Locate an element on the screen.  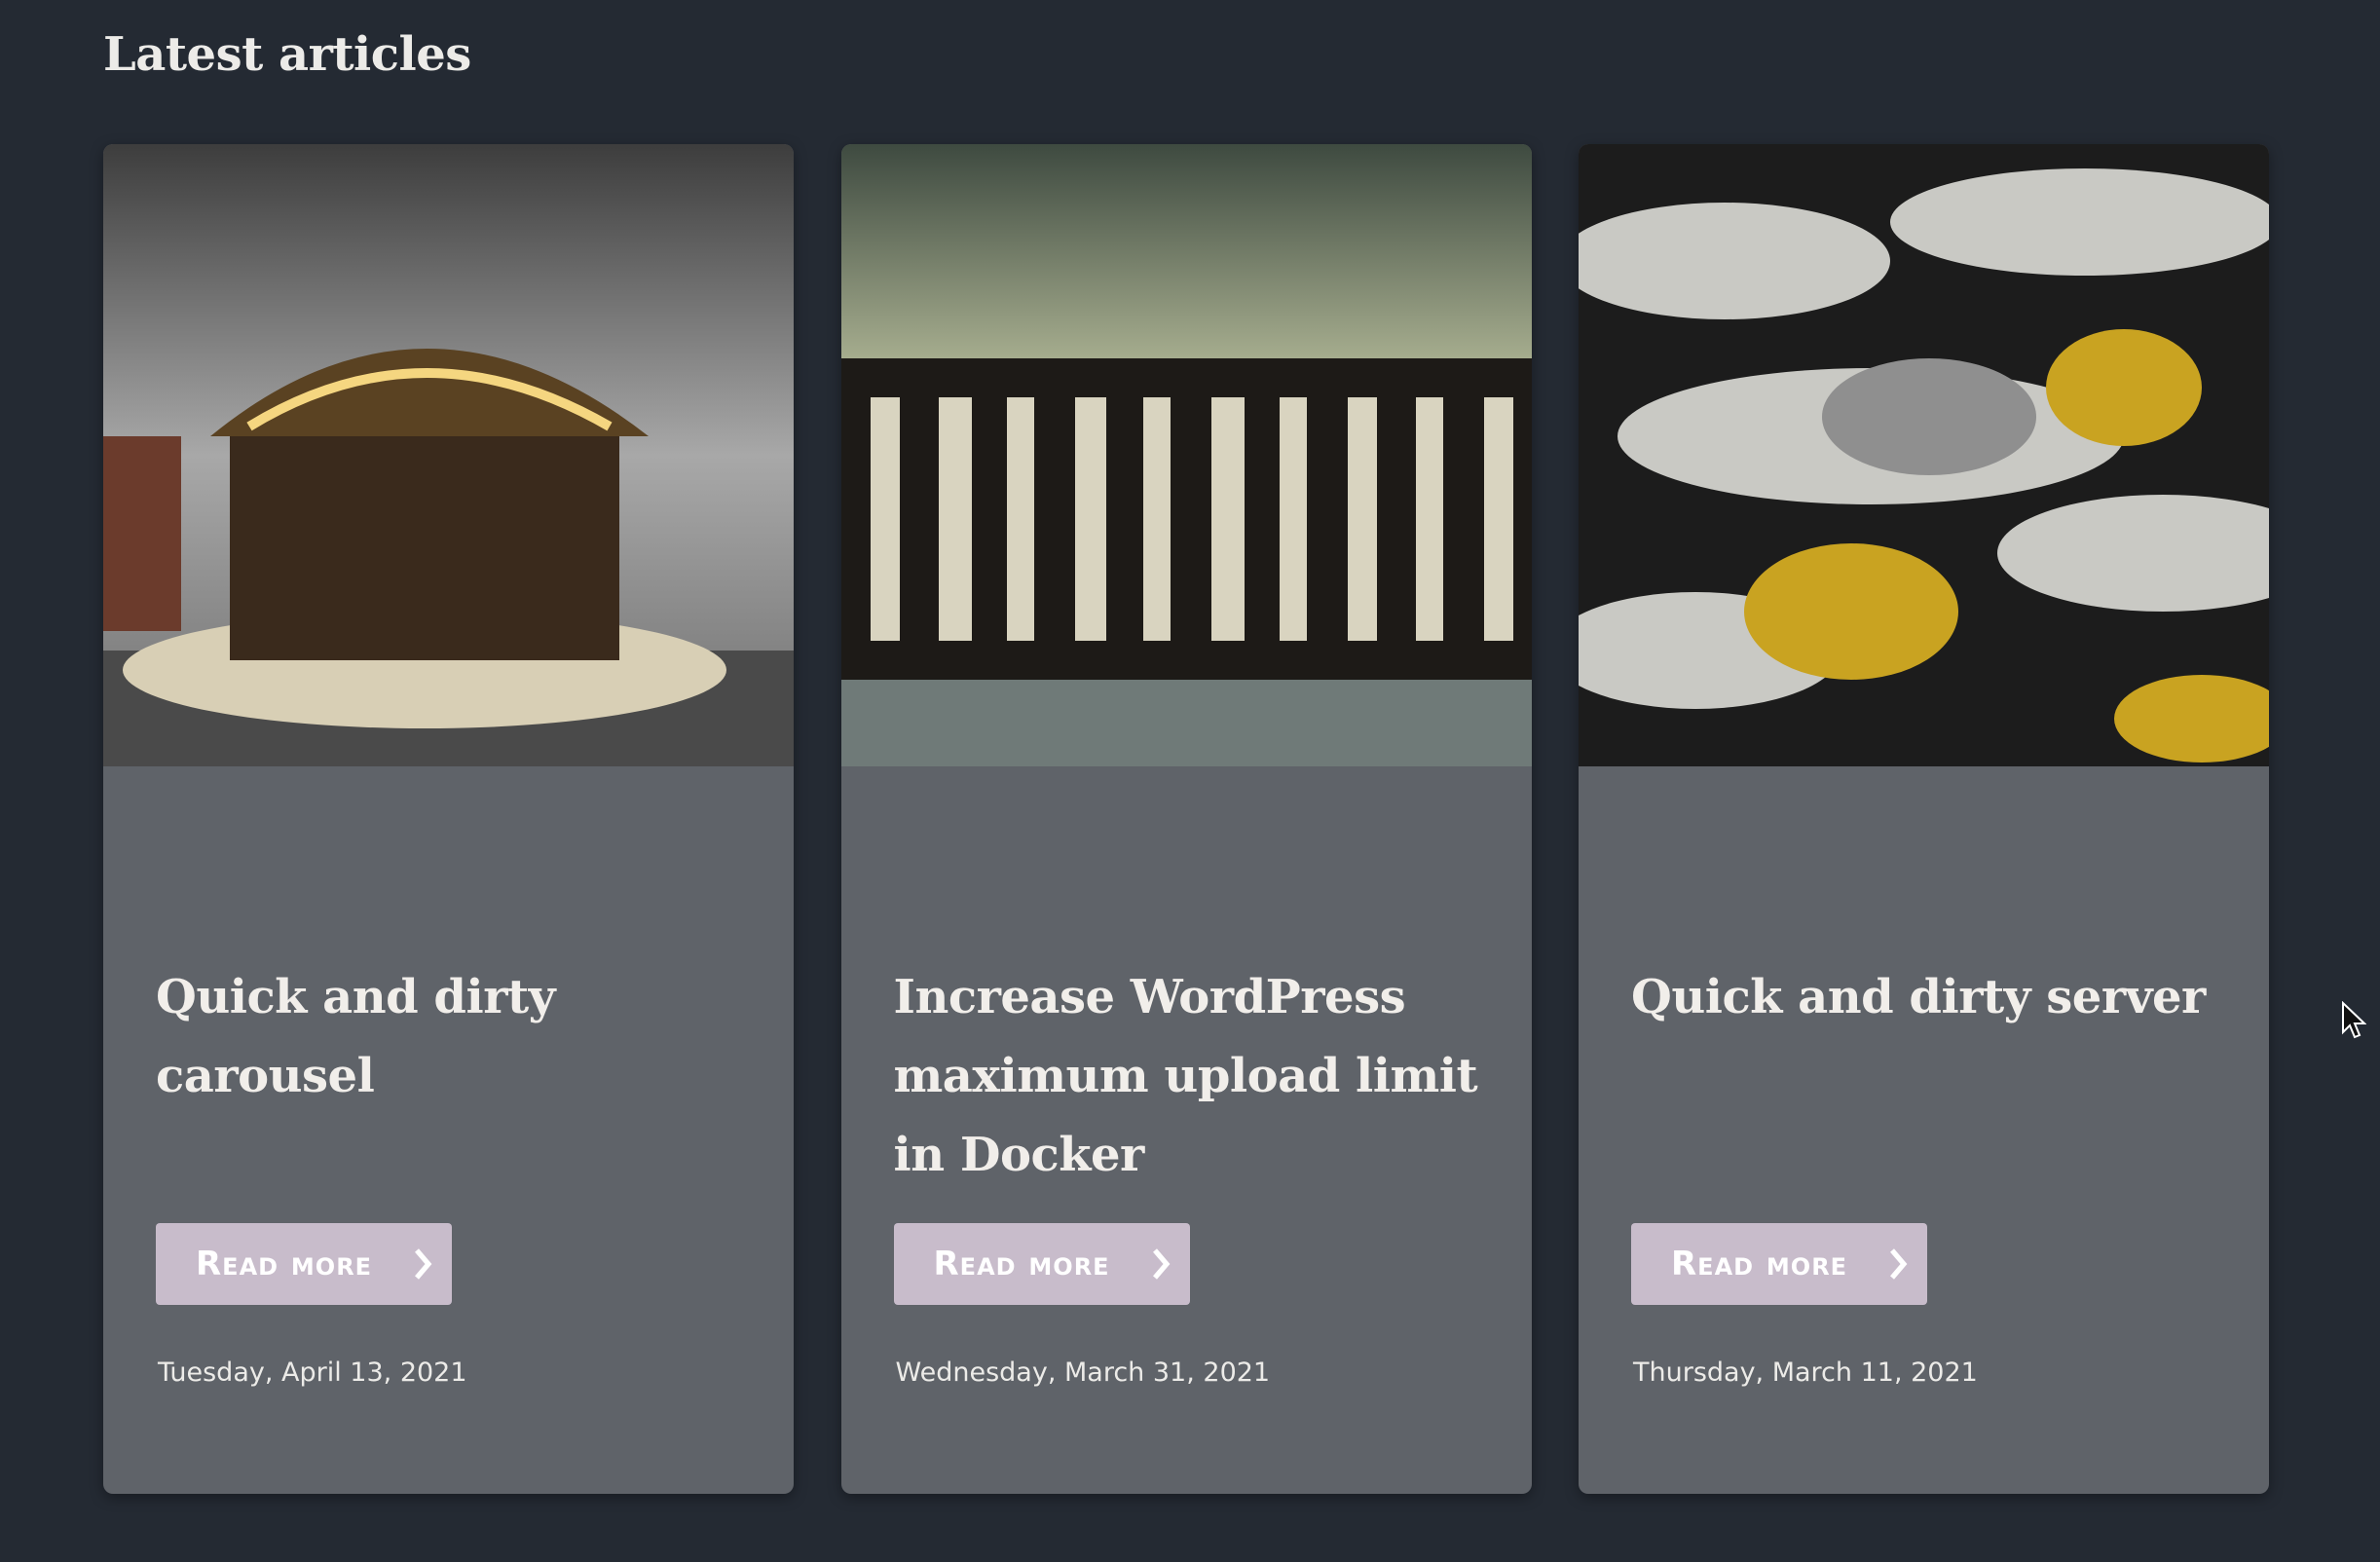
section-title: Latest articles is located at coordinates (287, 54).